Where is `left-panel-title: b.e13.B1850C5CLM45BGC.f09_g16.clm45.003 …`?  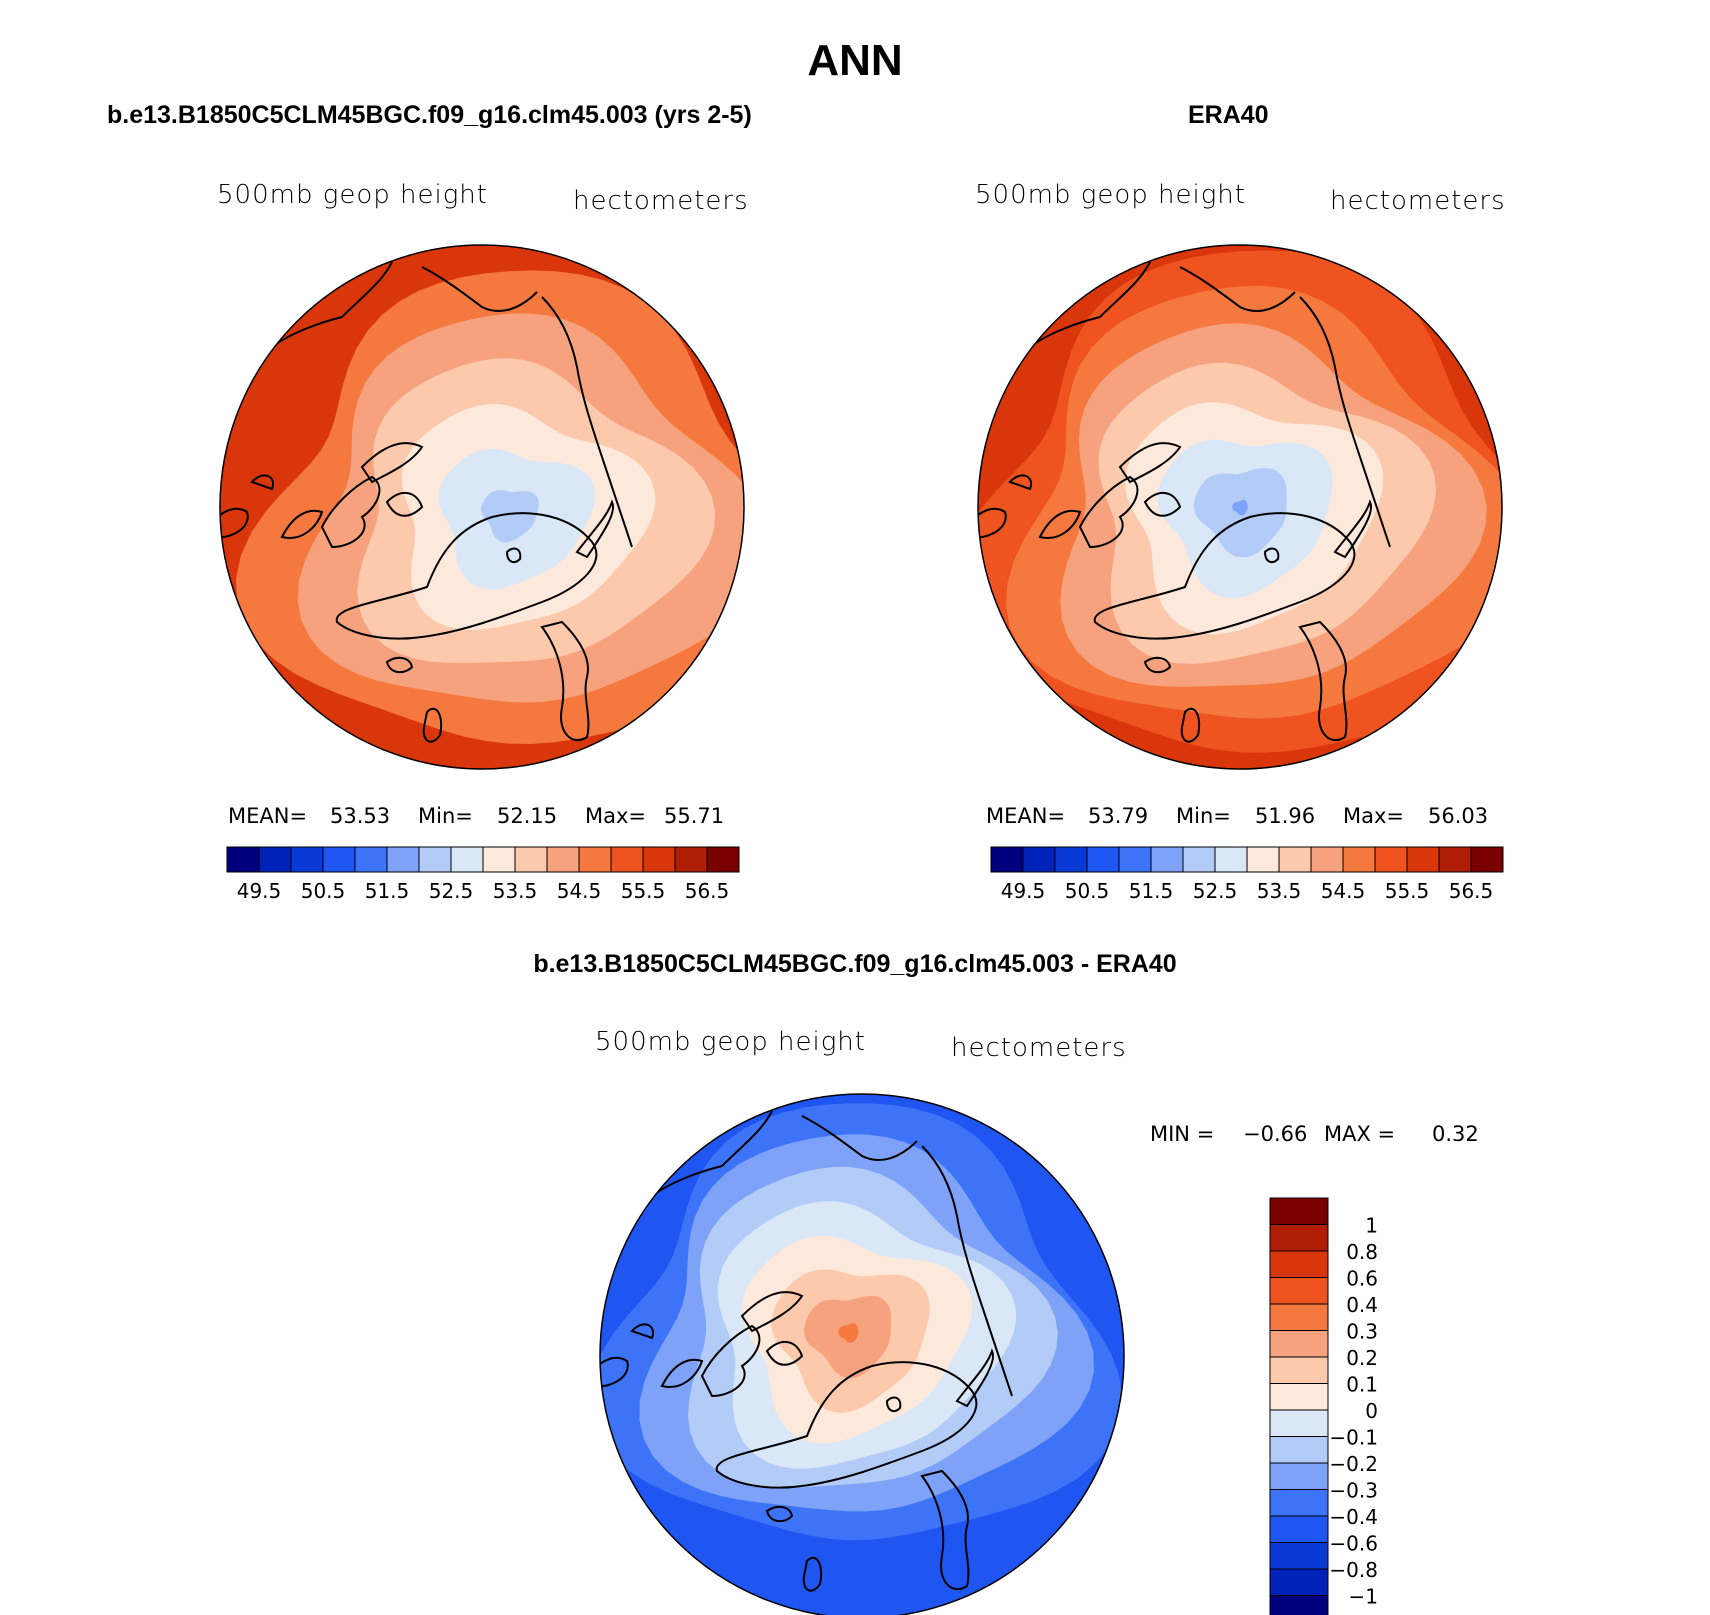 left-panel-title: b.e13.B1850C5CLM45BGC.f09_g16.clm45.003 … is located at coordinates (429, 115).